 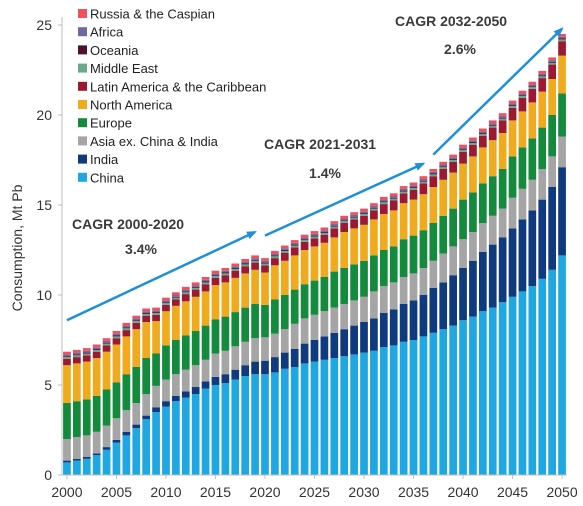 I want to click on y-tick-label: 10, so click(x=44, y=295).